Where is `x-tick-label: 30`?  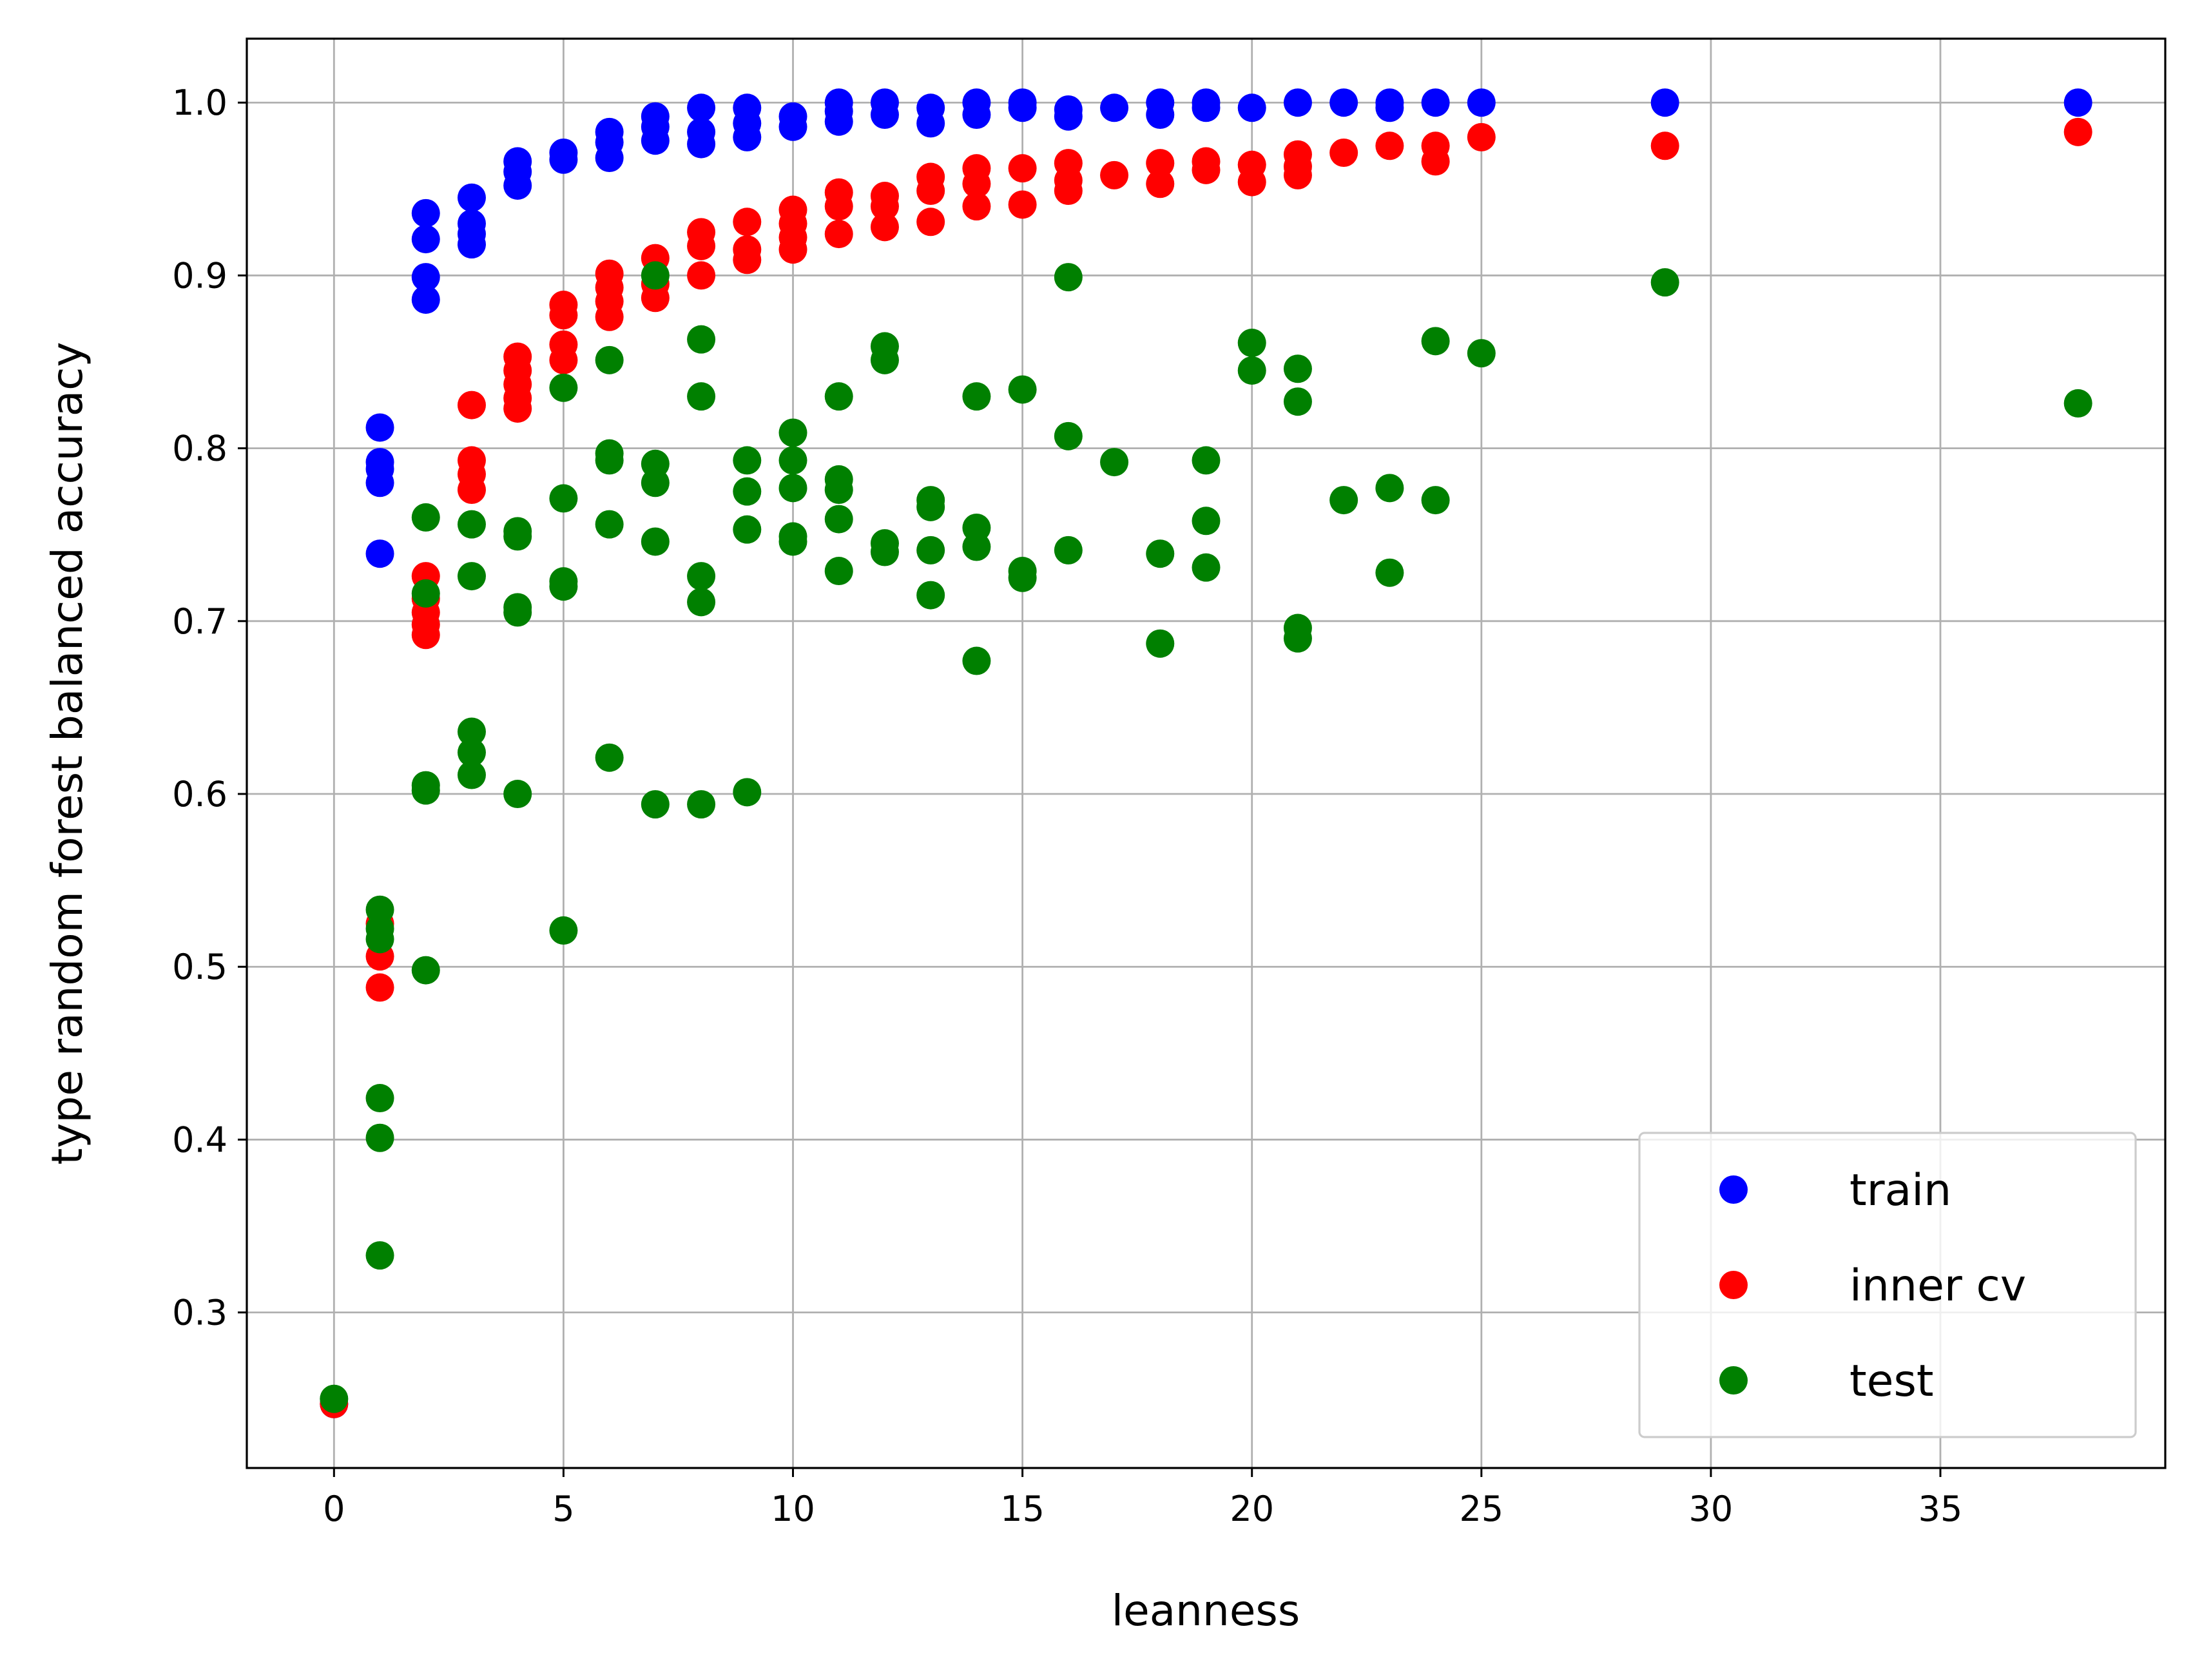 x-tick-label: 30 is located at coordinates (1711, 1509).